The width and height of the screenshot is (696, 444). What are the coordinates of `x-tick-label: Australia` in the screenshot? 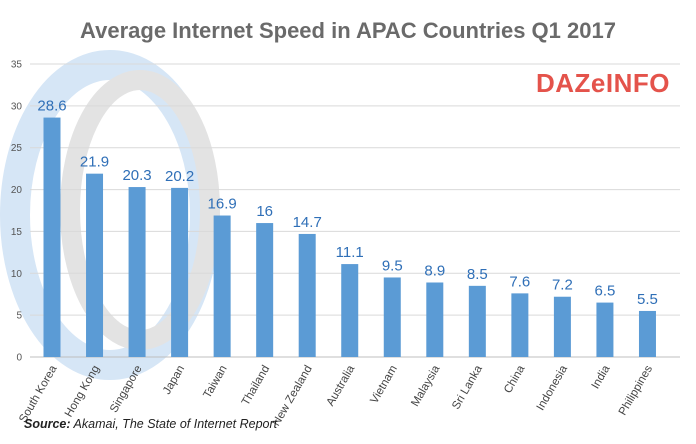 It's located at (341, 385).